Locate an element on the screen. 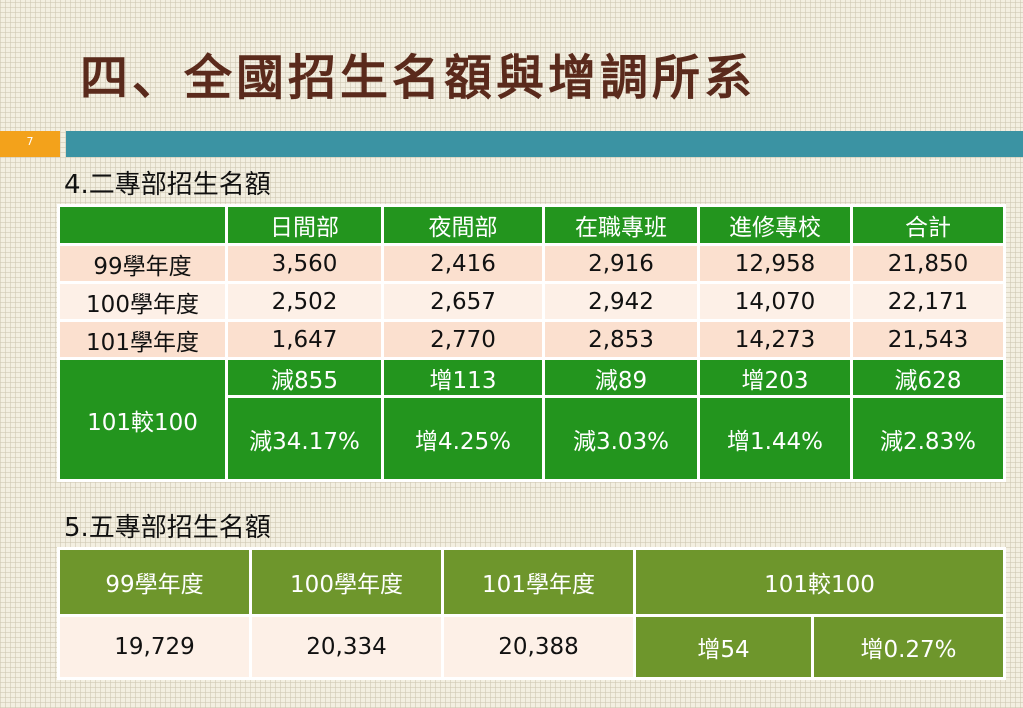 Image resolution: width=1023 pixels, height=708 pixels. percent-cell: 增4.25% is located at coordinates (463, 438).